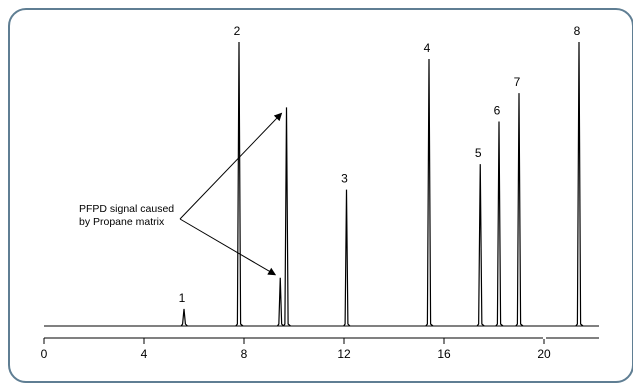 This screenshot has height=383, width=633. Describe the element at coordinates (44, 354) in the screenshot. I see `x-tick-label: 0` at that location.